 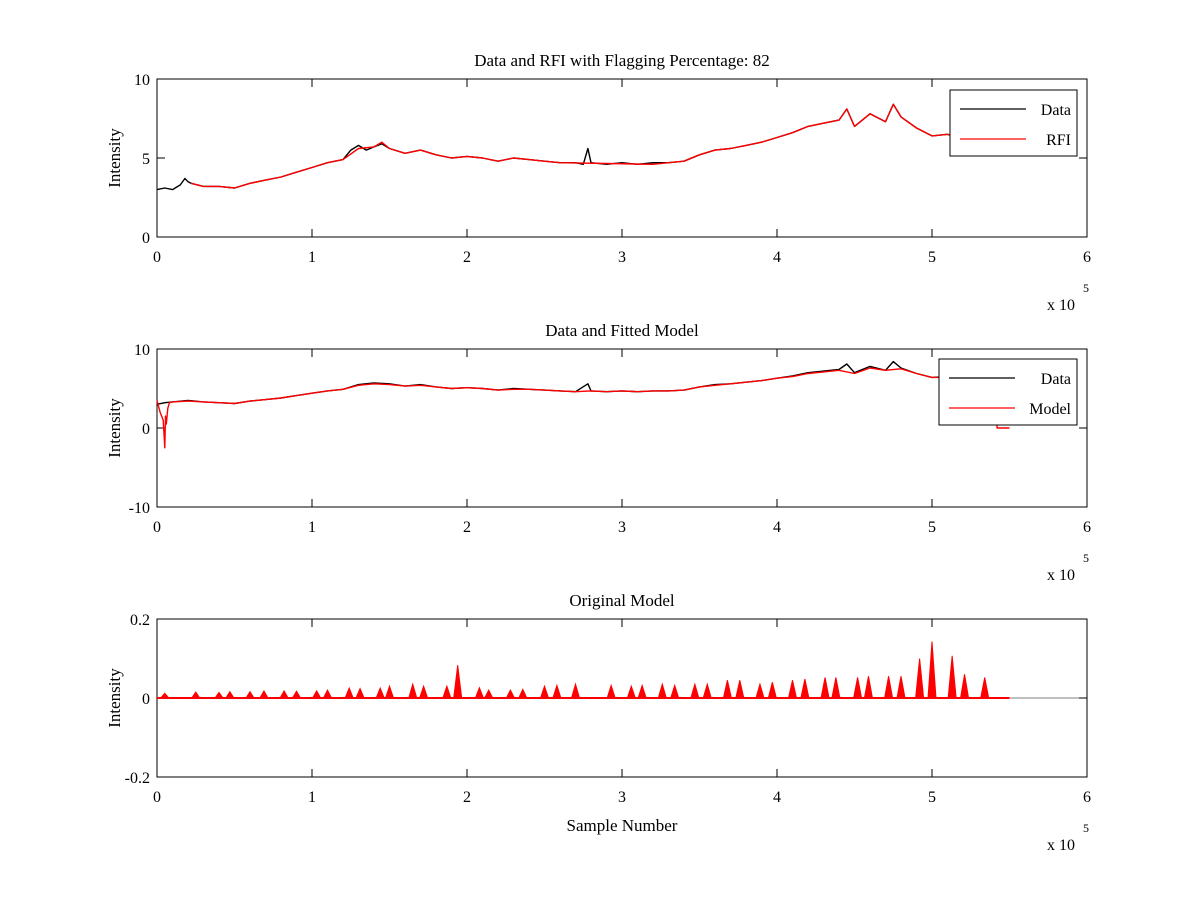 I want to click on x-axis-label: Sample Number, so click(x=622, y=825).